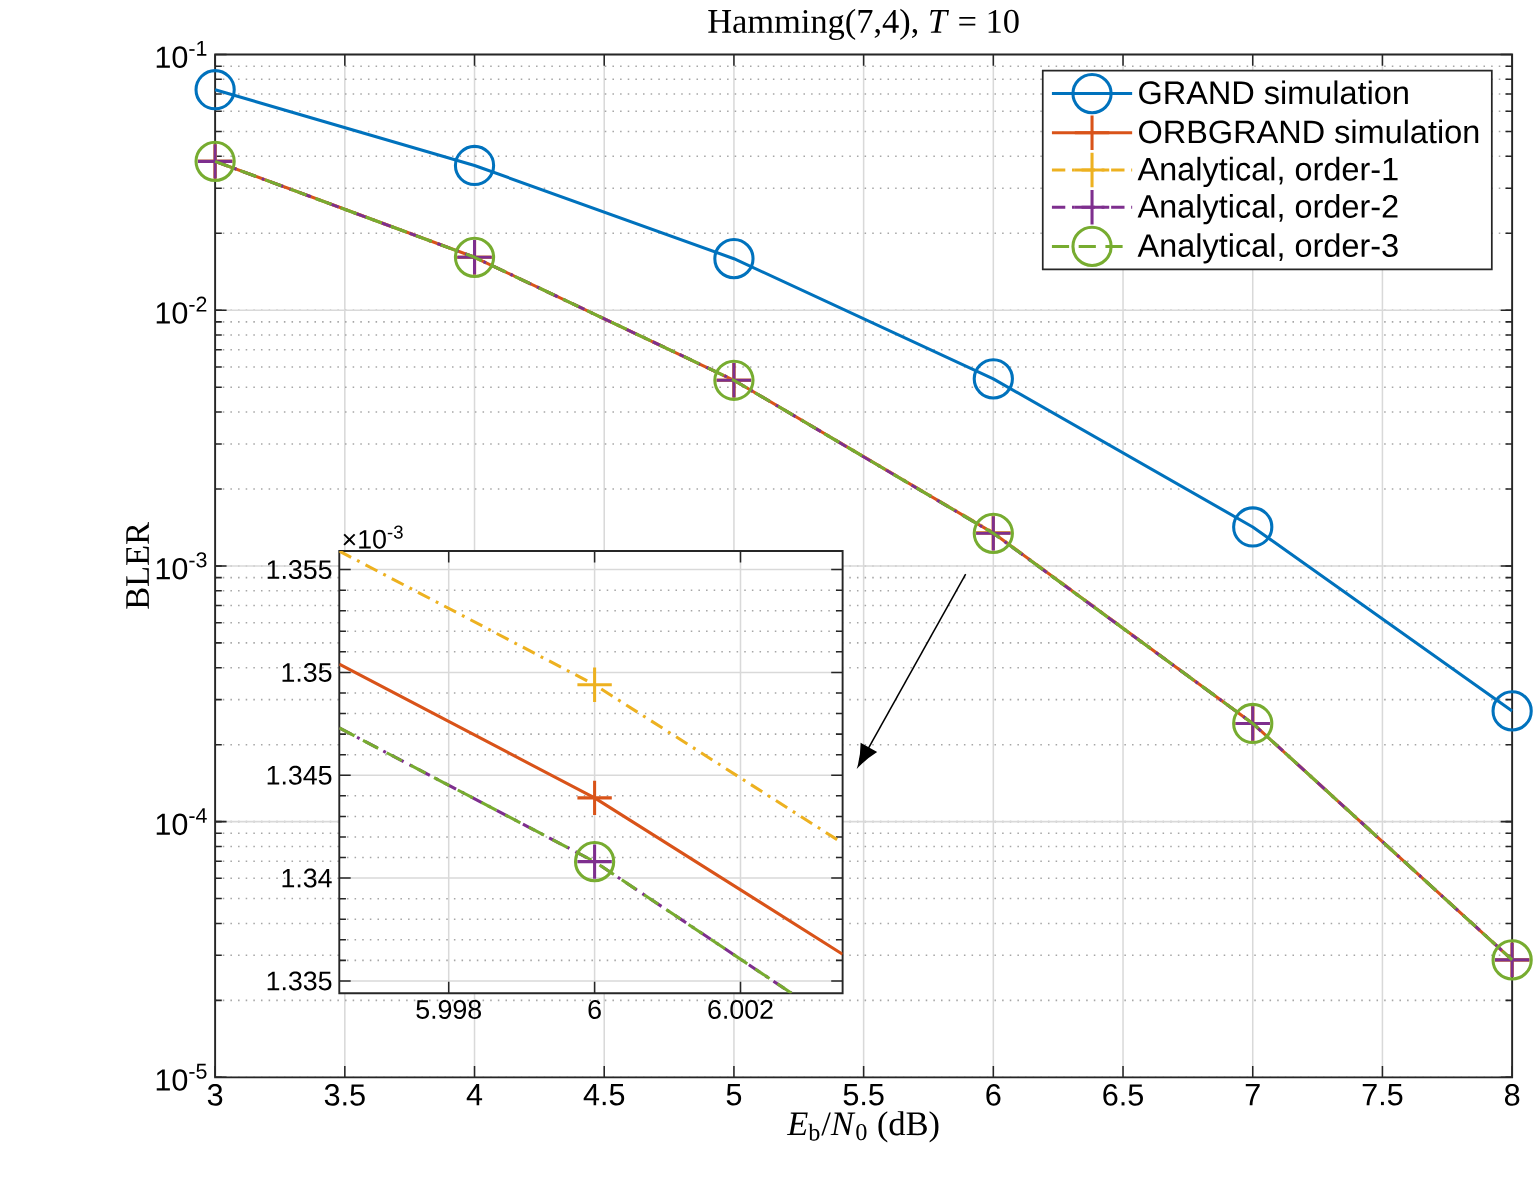 The height and width of the screenshot is (1196, 1536). Describe the element at coordinates (1267, 248) in the screenshot. I see `legend-label: Analytical, order-3` at that location.